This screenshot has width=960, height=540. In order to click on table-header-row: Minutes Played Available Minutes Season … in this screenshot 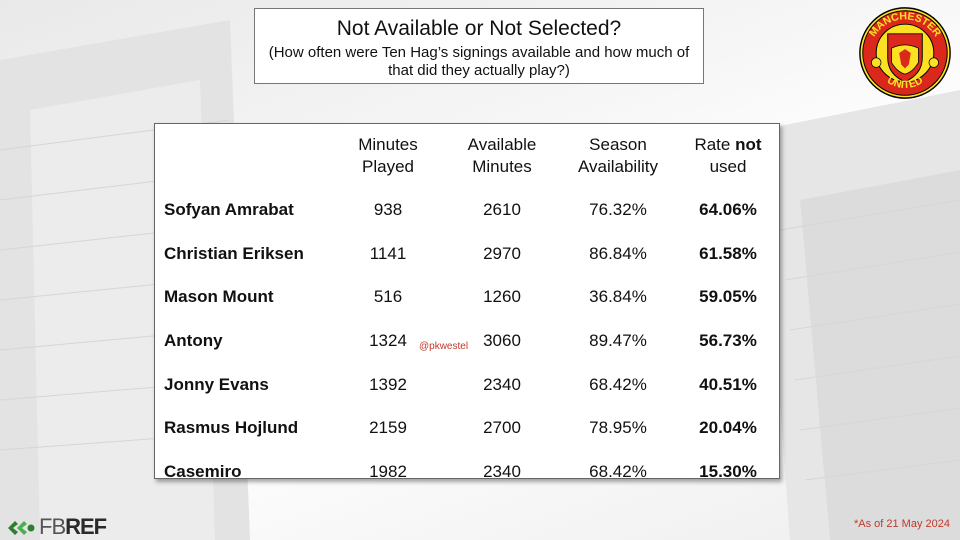, I will do `click(468, 161)`.